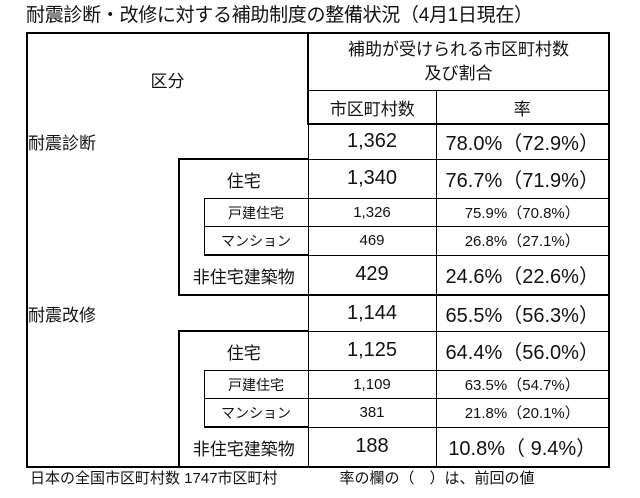  What do you see at coordinates (372, 142) in the screenshot?
I see `row-count: 1,362` at bounding box center [372, 142].